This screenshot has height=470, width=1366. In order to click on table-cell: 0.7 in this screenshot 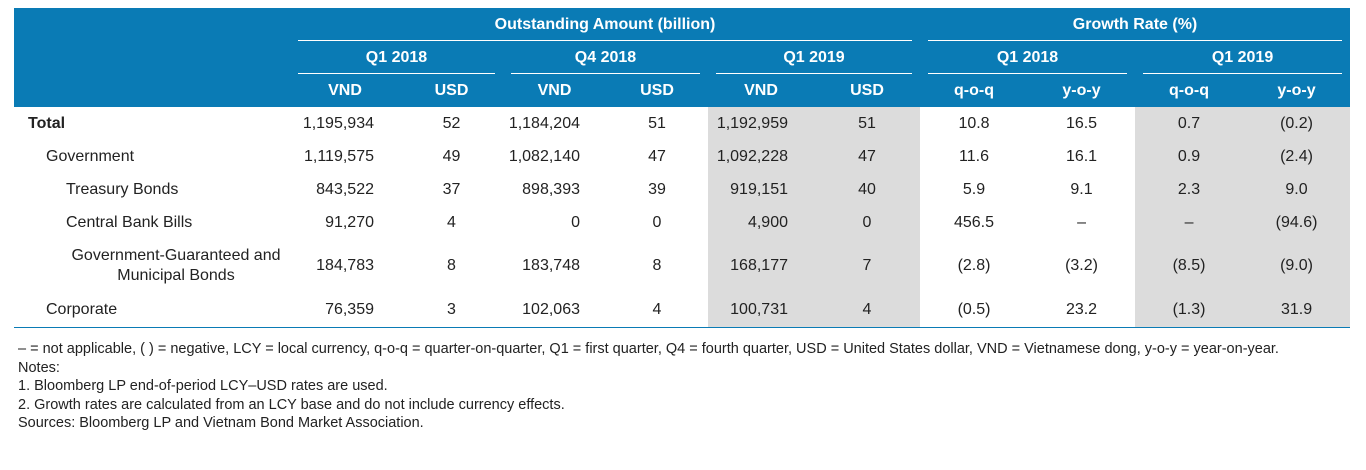, I will do `click(1189, 123)`.